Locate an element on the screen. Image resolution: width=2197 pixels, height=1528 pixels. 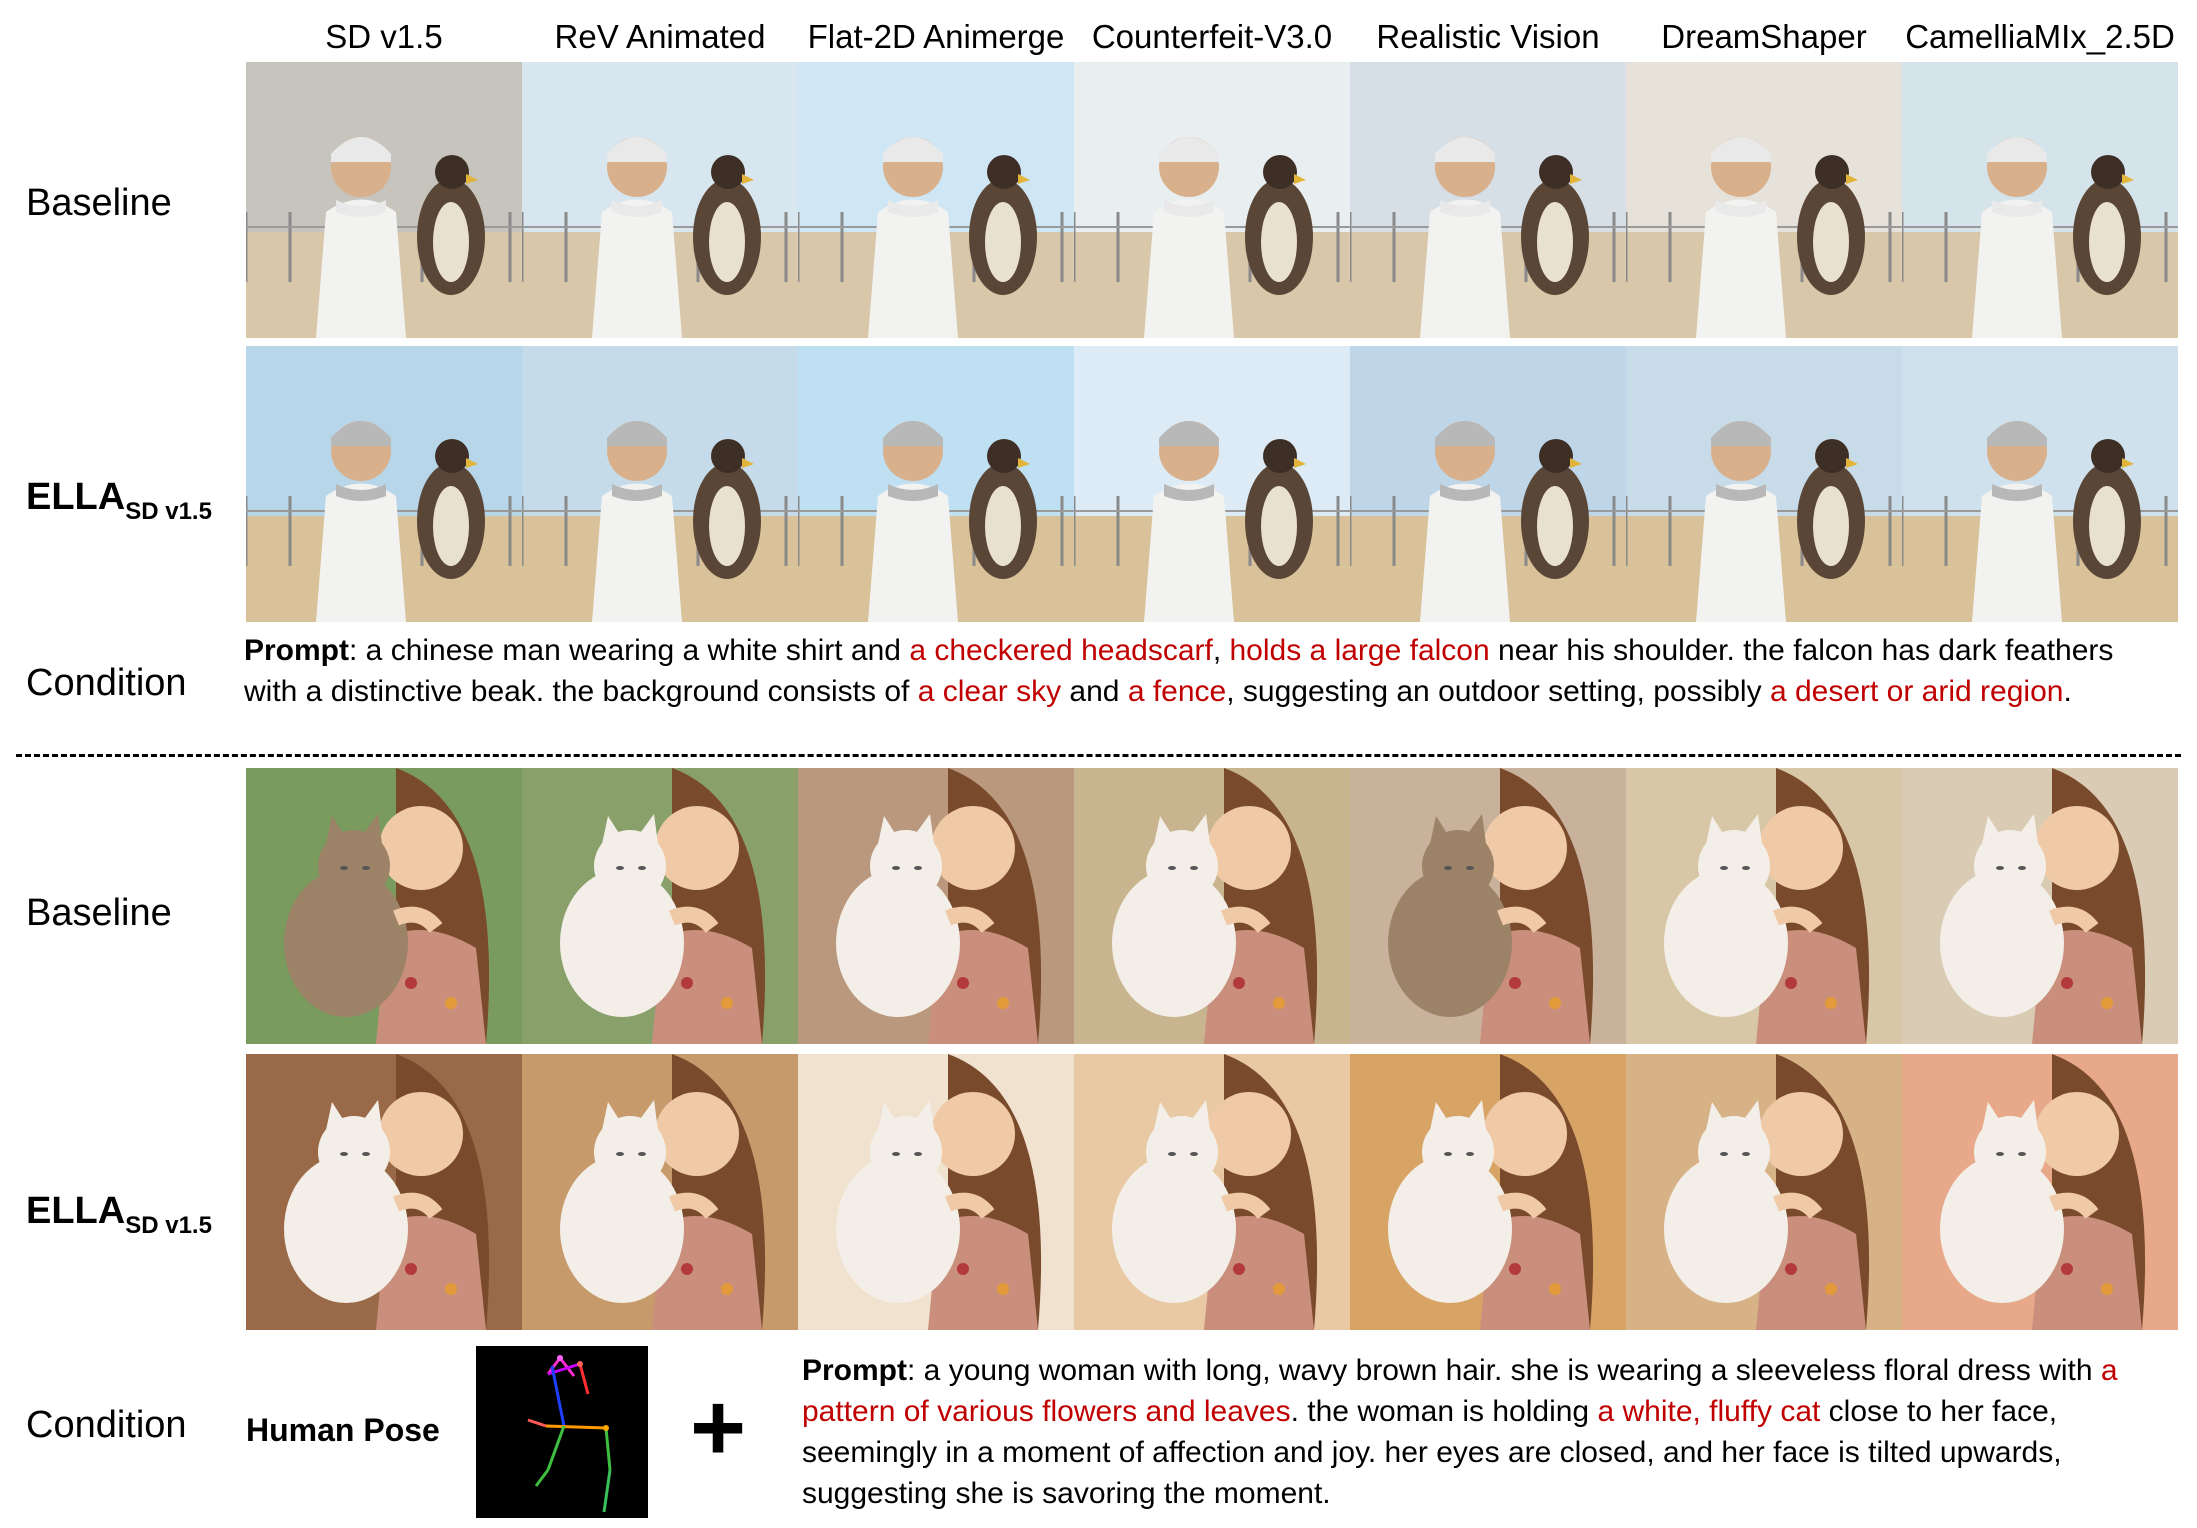
prompt-text: and is located at coordinates (1094, 691).